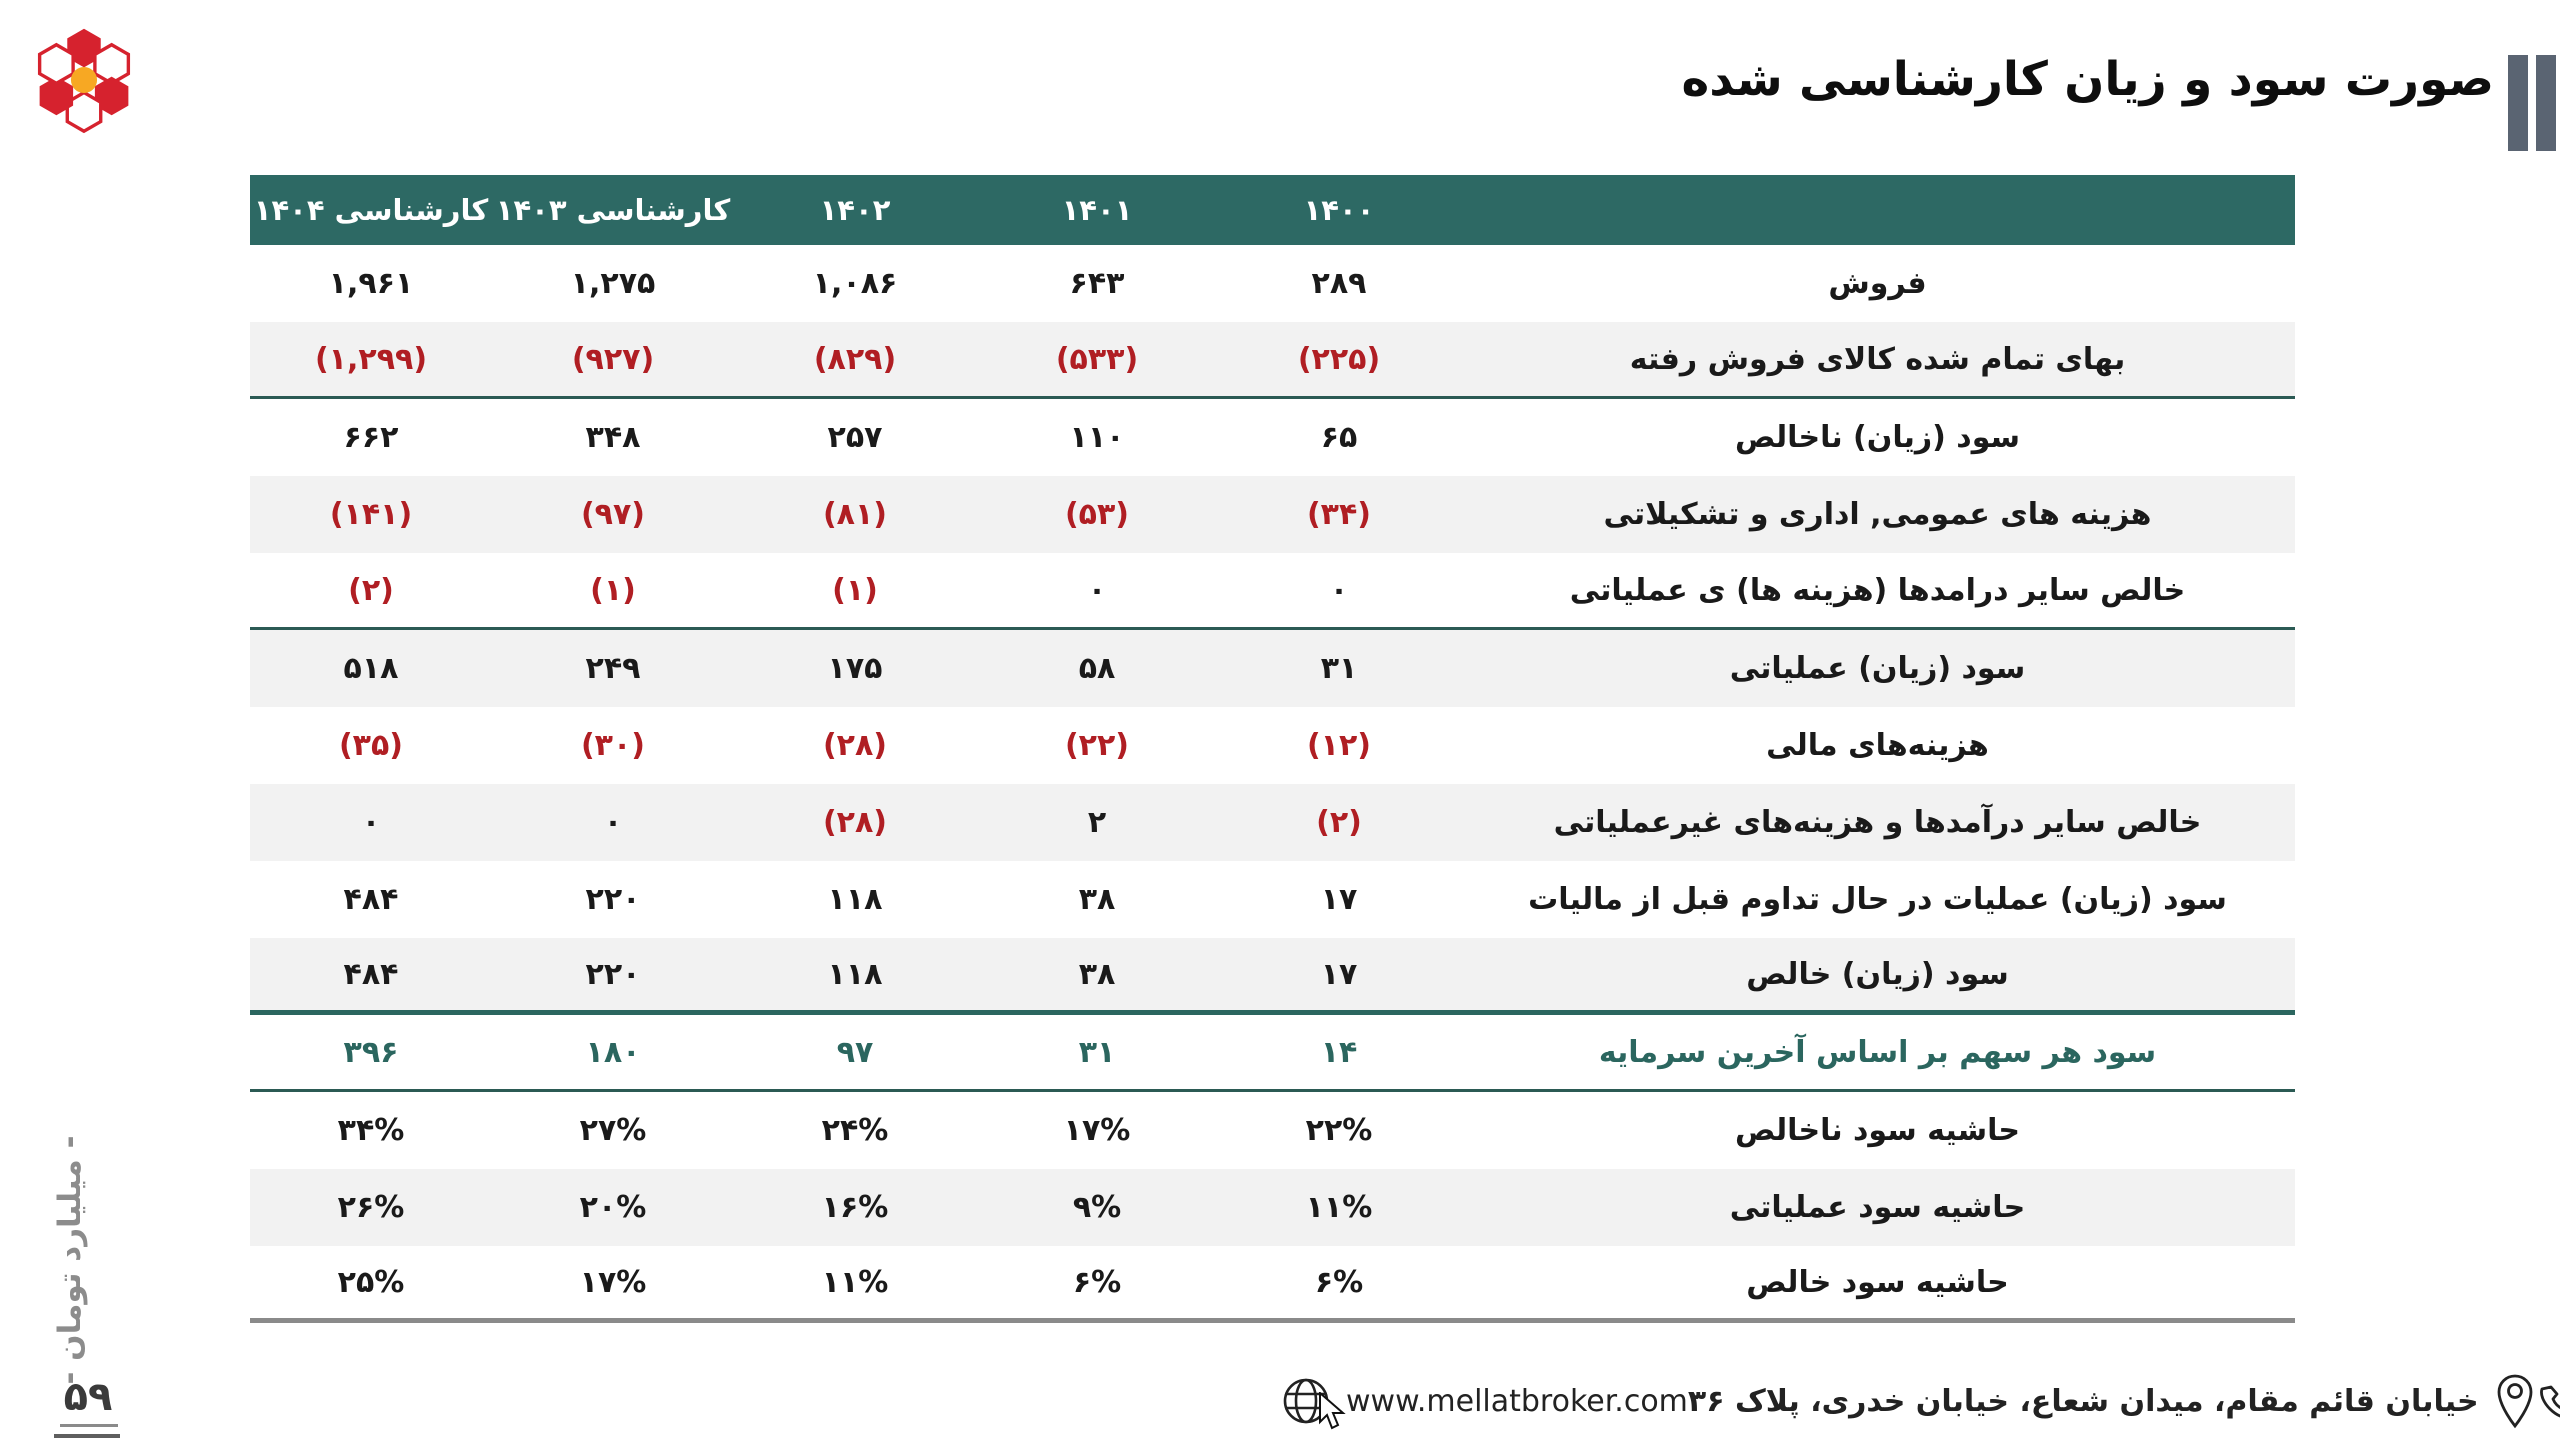  I want to click on row-label: هزینه‌های مالی, so click(1877, 745).